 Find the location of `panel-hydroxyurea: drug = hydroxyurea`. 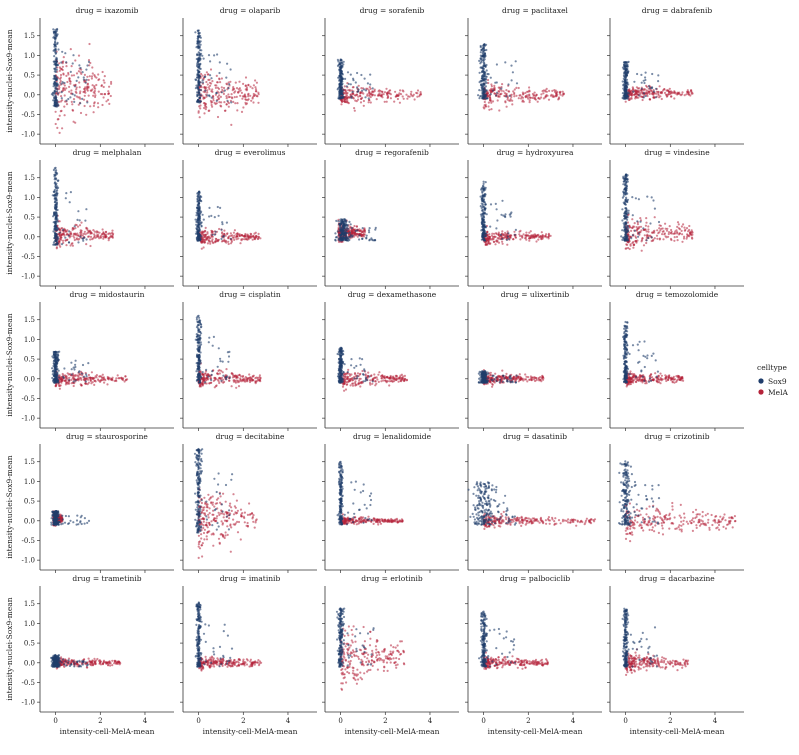

panel-hydroxyurea: drug = hydroxyurea is located at coordinates (533, 218).